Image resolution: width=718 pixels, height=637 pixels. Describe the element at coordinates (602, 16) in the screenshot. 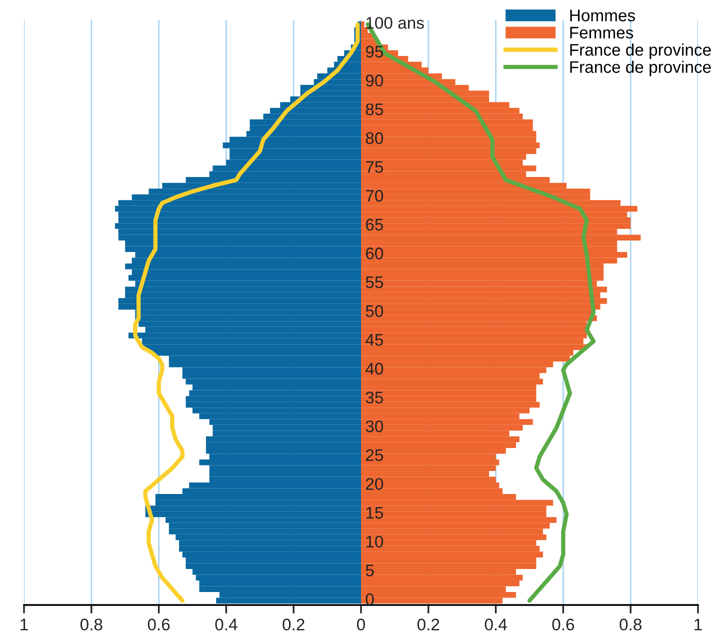

I see `legend-label: Hommes` at that location.